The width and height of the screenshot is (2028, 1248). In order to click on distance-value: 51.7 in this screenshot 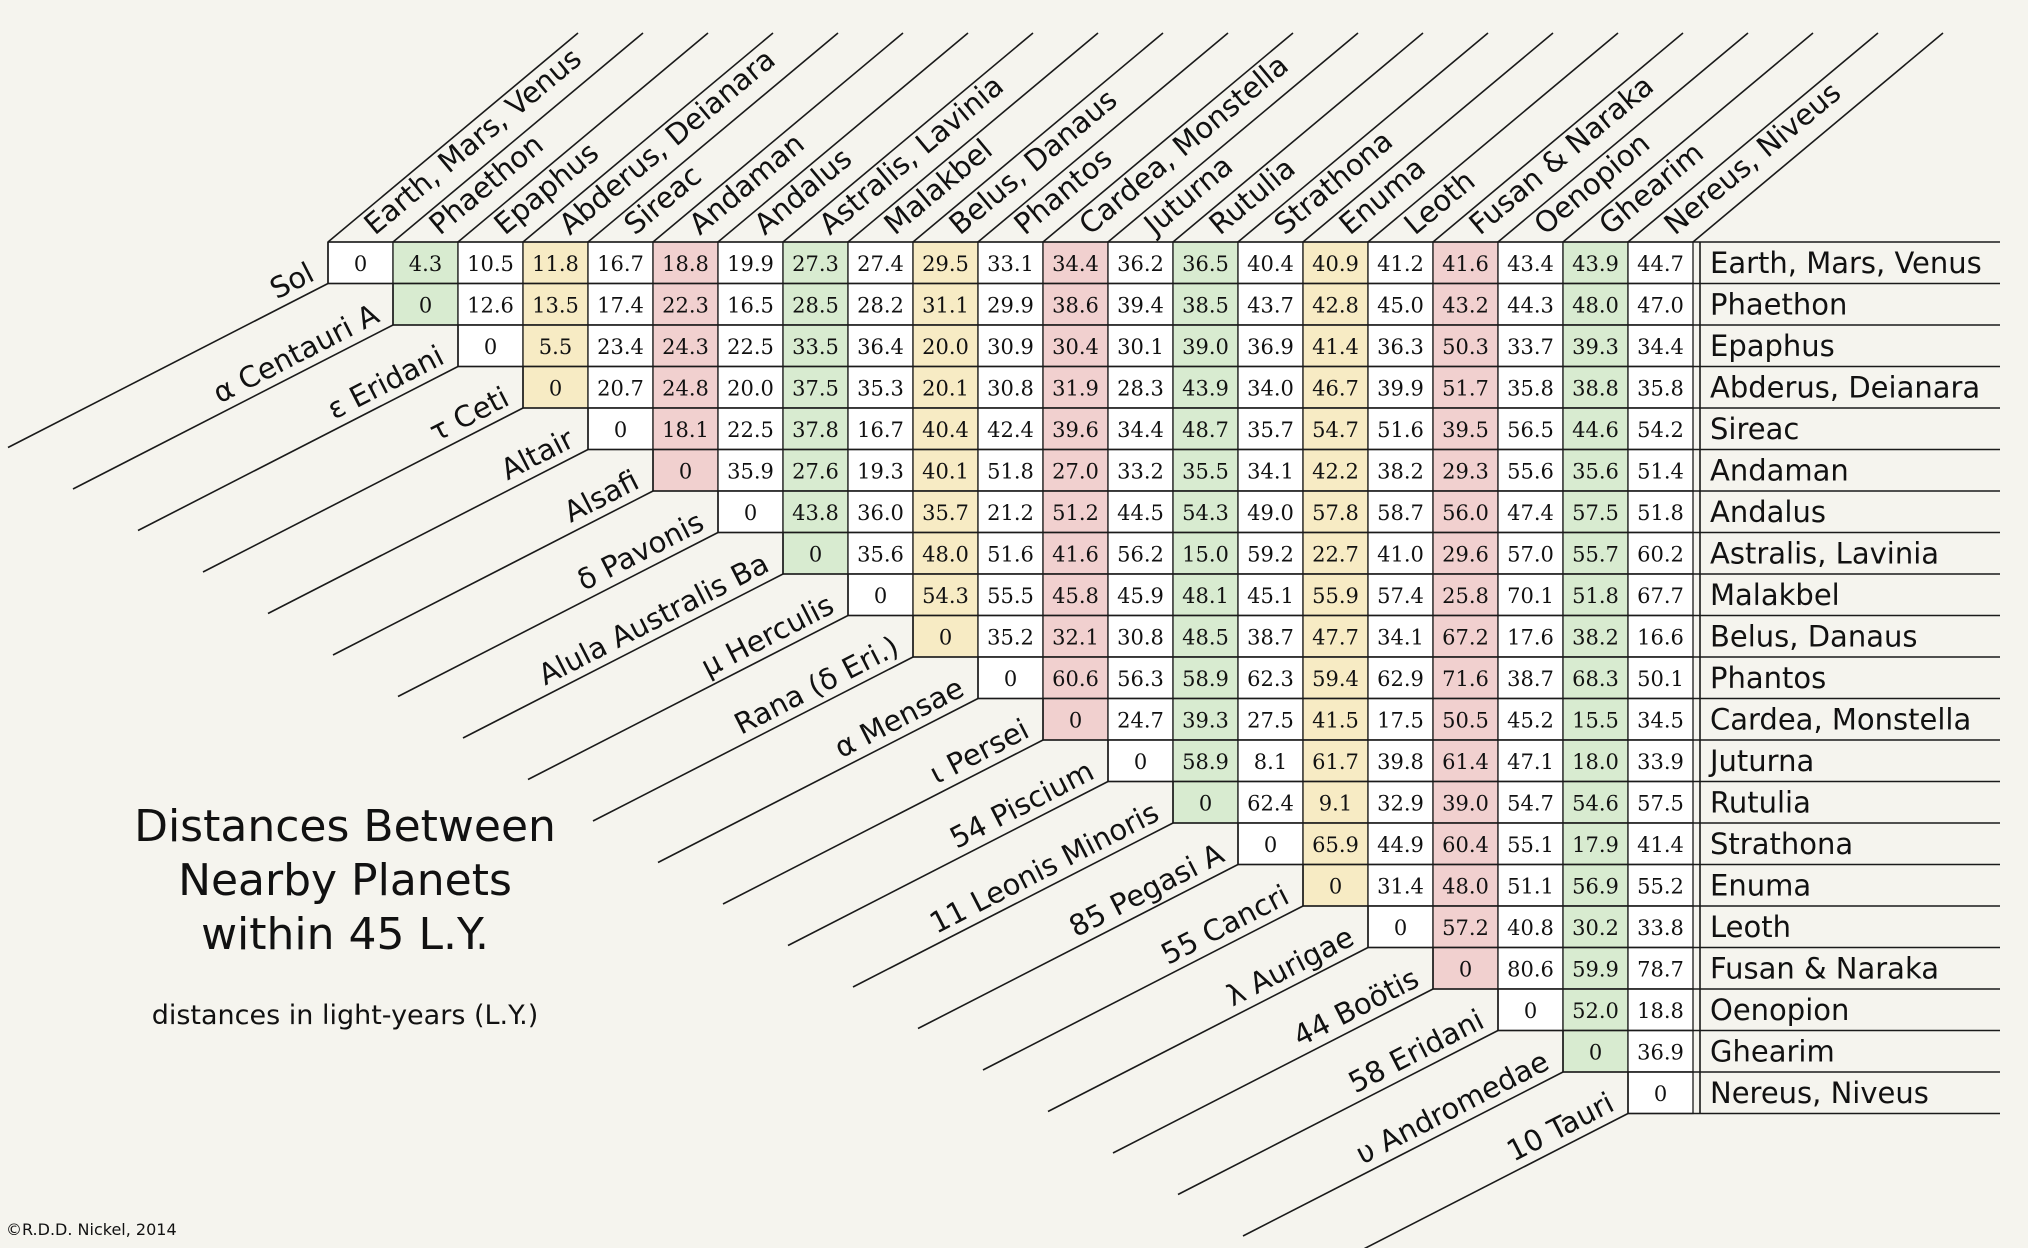, I will do `click(1465, 388)`.